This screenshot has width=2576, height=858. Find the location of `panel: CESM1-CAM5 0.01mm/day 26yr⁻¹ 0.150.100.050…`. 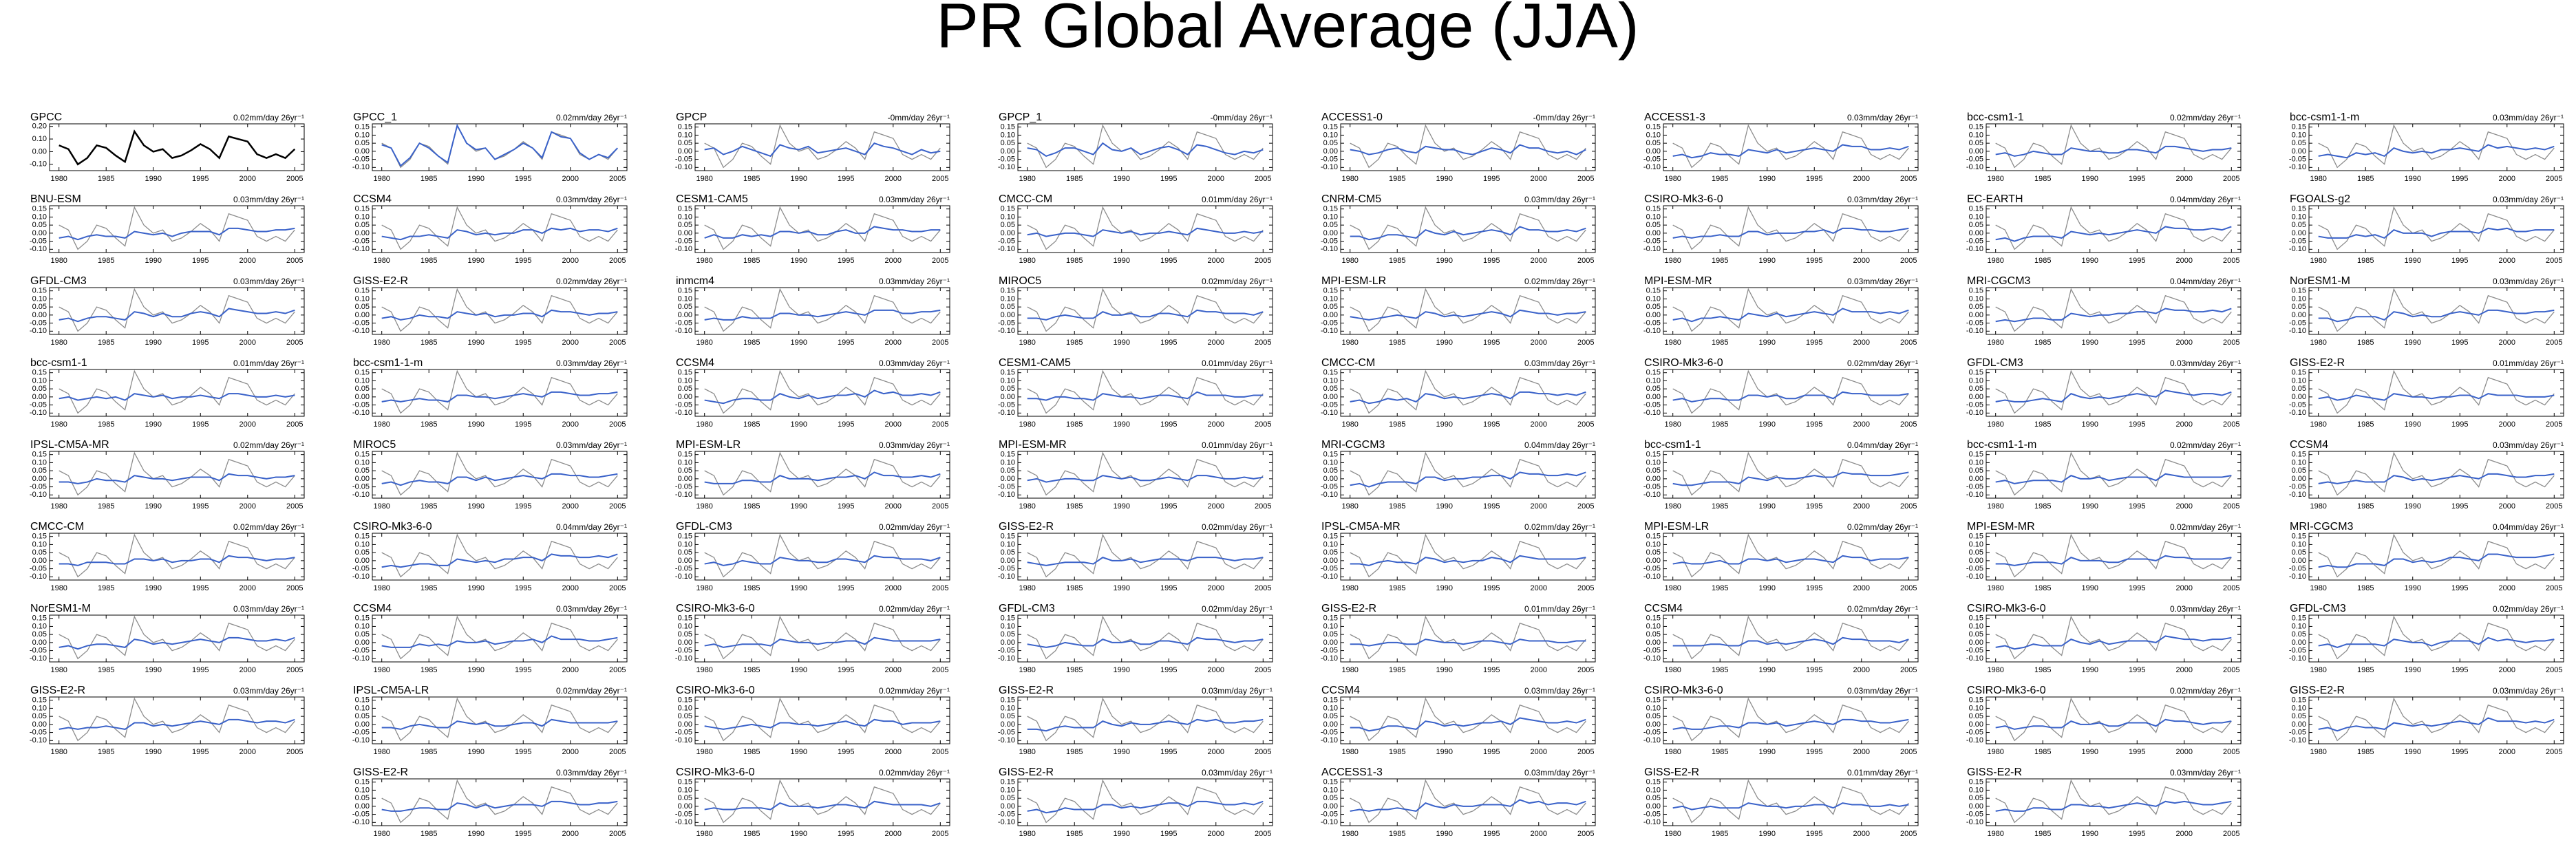

panel: CESM1-CAM5 0.01mm/day 26yr⁻¹ 0.150.100.050… is located at coordinates (1135, 393).